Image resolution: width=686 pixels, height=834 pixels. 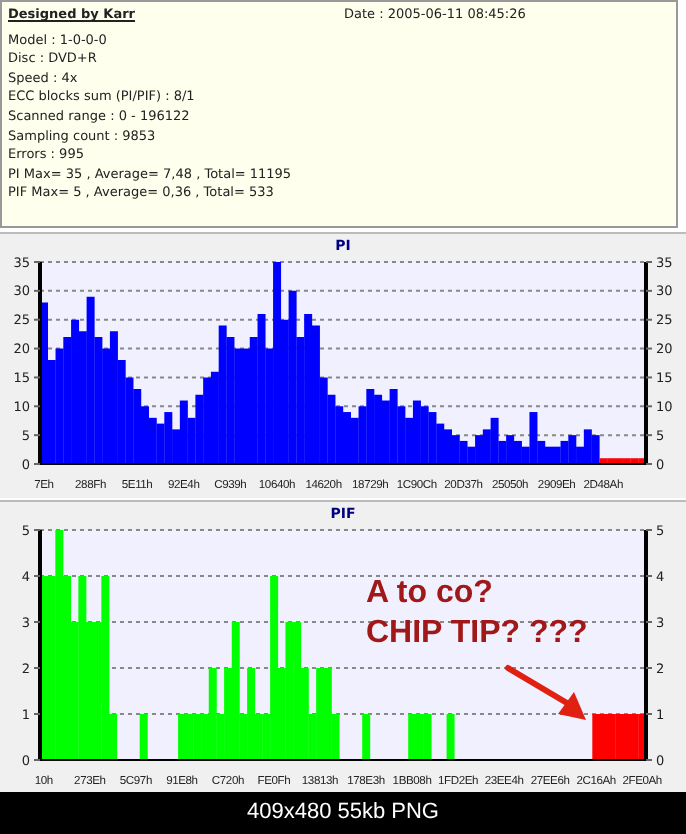 What do you see at coordinates (343, 813) in the screenshot?
I see `text: 409x480 55kb PNG` at bounding box center [343, 813].